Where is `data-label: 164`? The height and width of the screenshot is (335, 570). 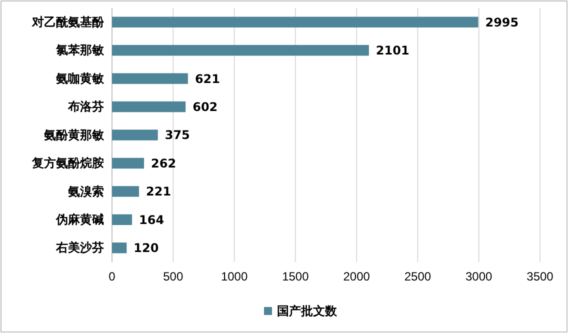
data-label: 164 is located at coordinates (151, 219).